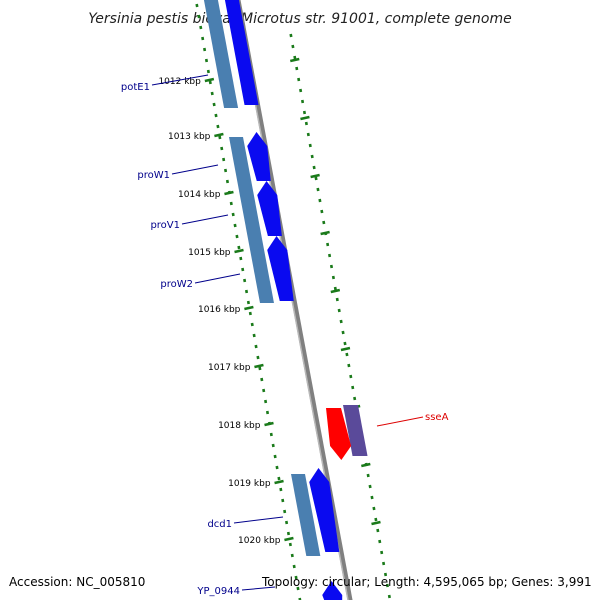 This screenshot has width=600, height=600. What do you see at coordinates (218, 591) in the screenshot?
I see `gene-label: YP_0944` at bounding box center [218, 591].